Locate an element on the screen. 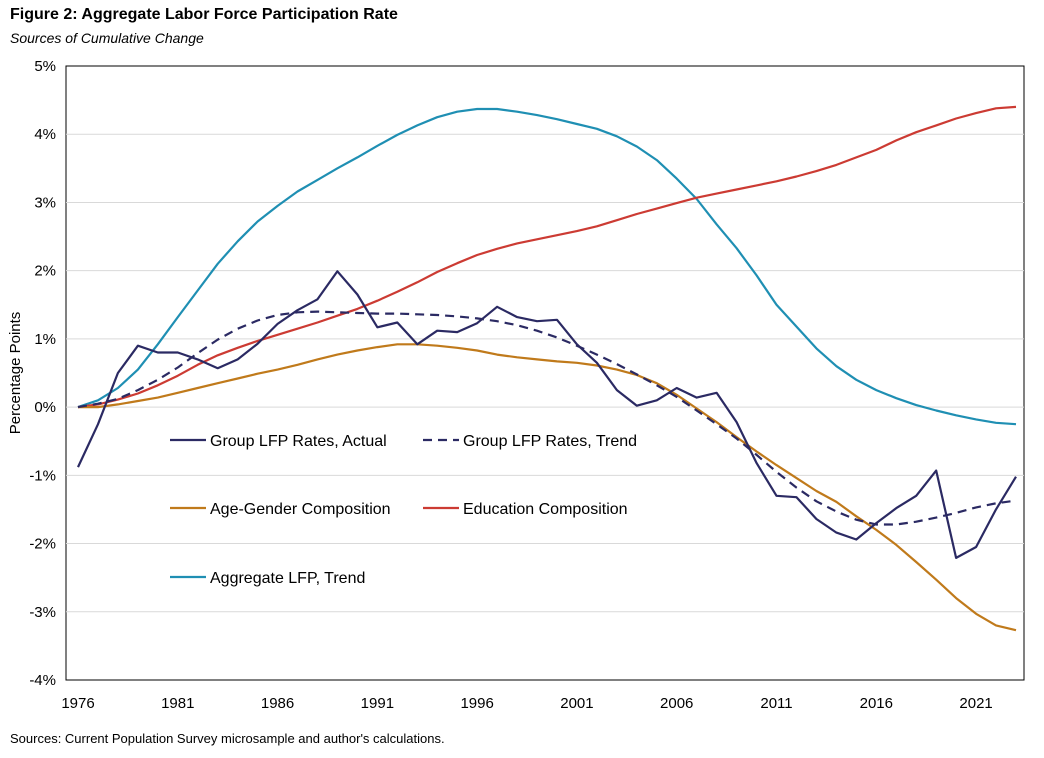 This screenshot has height=758, width=1044. y-tick-label: 2% is located at coordinates (45, 271).